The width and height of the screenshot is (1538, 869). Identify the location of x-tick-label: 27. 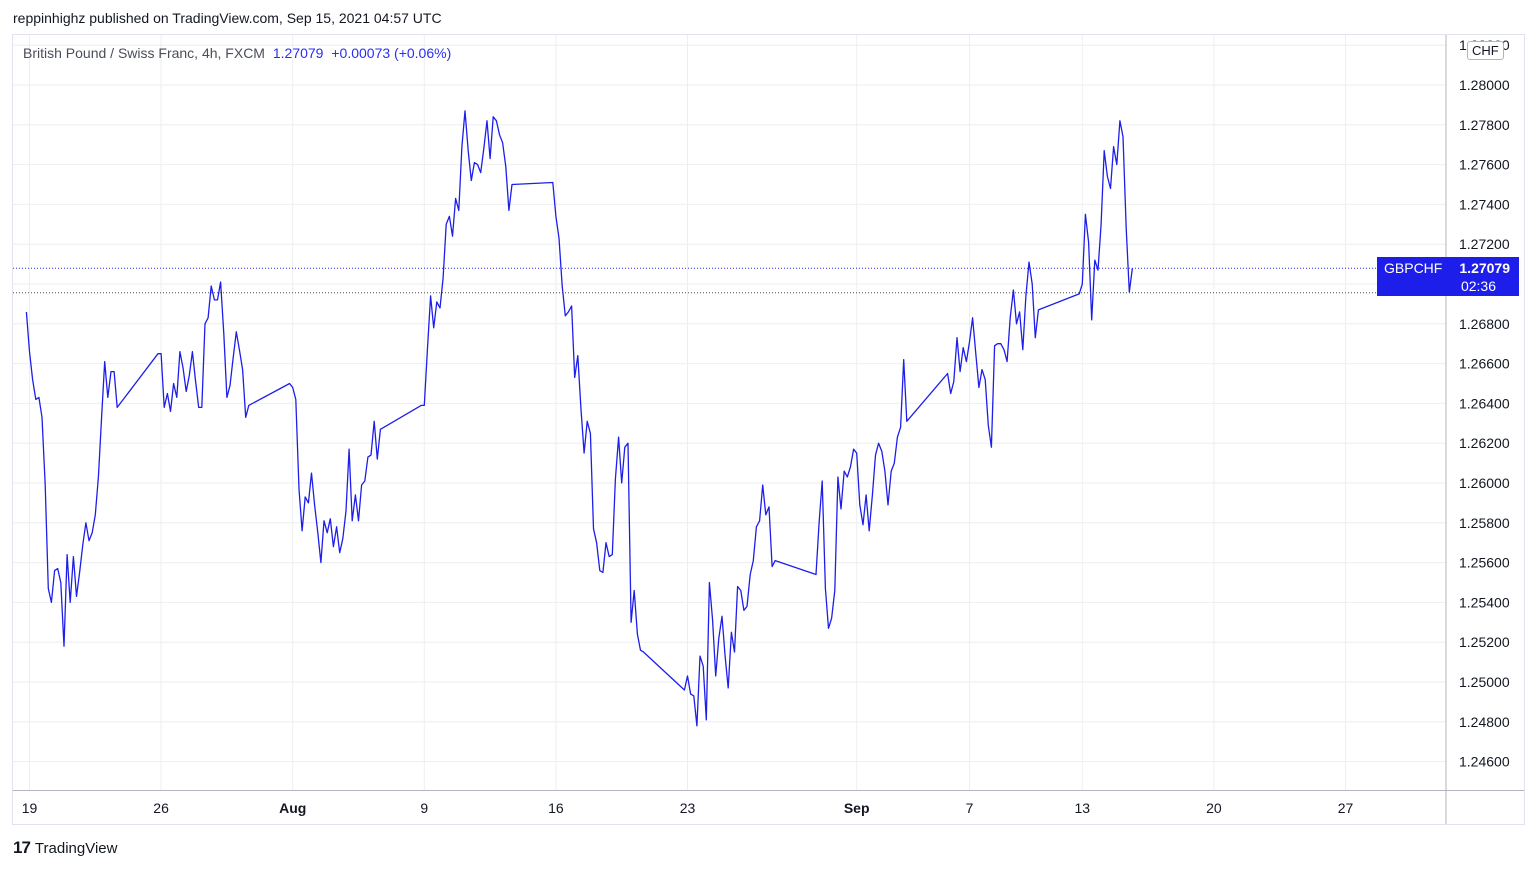
(1346, 808).